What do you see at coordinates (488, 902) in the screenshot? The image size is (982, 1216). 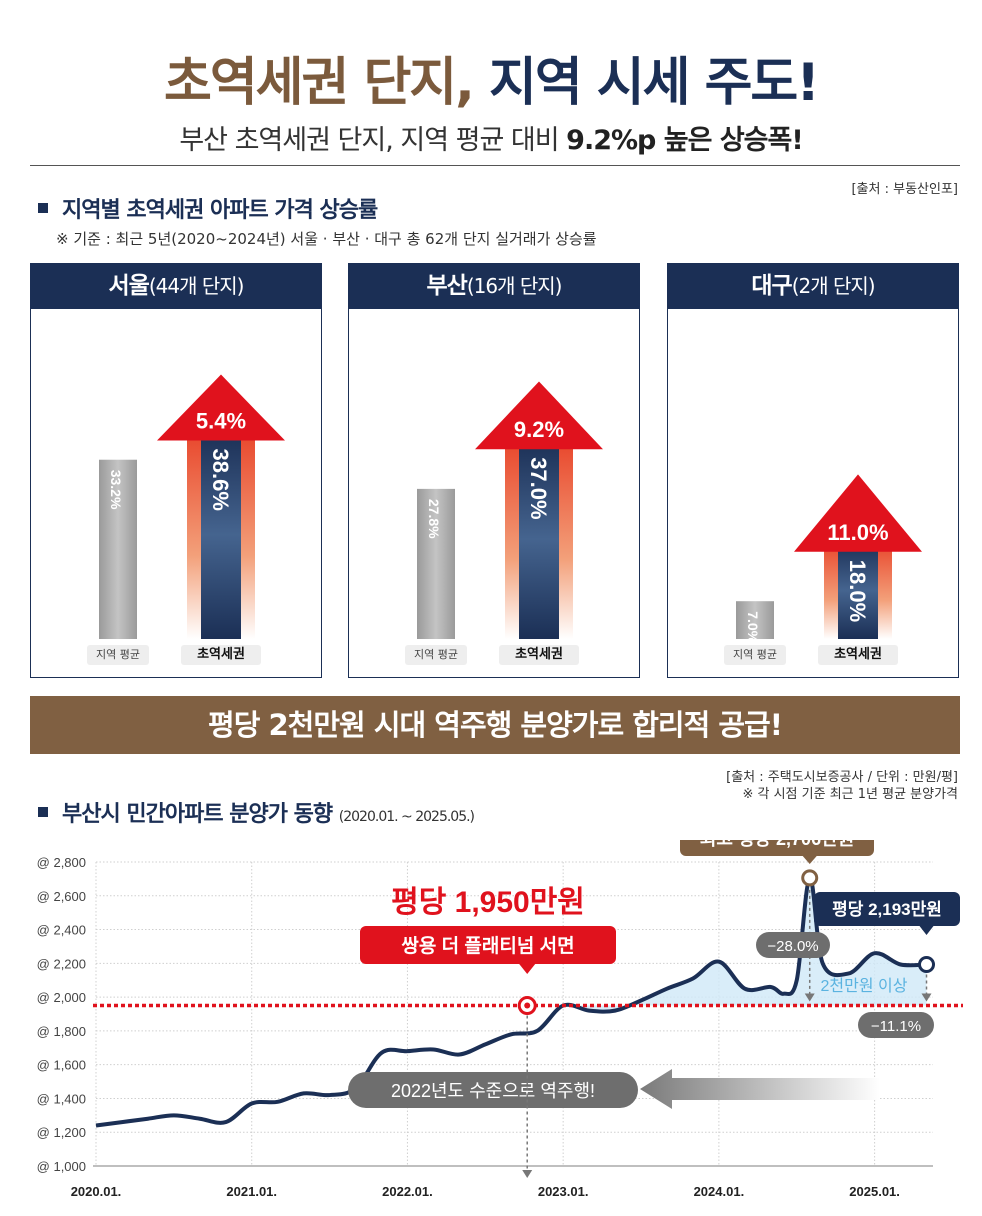 I see `point1-title: 평당 1,950만원` at bounding box center [488, 902].